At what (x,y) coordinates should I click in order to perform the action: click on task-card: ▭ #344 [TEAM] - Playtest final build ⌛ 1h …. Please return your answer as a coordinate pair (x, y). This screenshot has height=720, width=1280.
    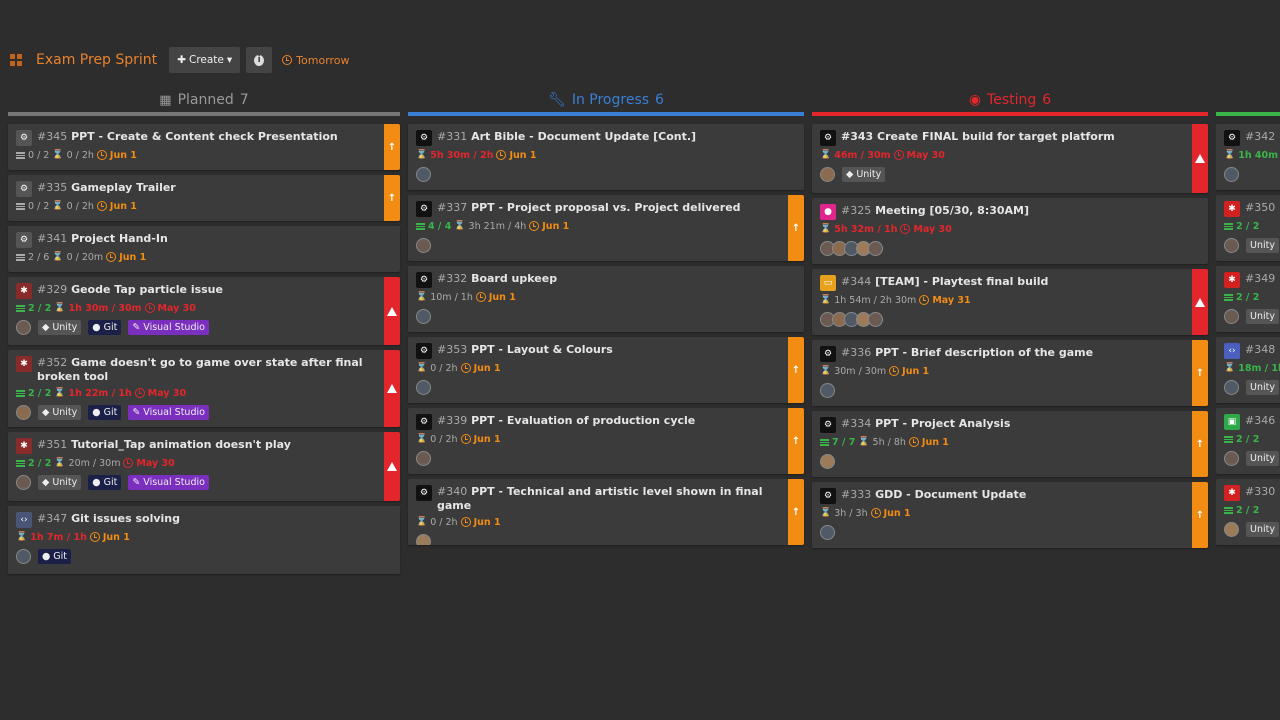
    Looking at the image, I should click on (1010, 302).